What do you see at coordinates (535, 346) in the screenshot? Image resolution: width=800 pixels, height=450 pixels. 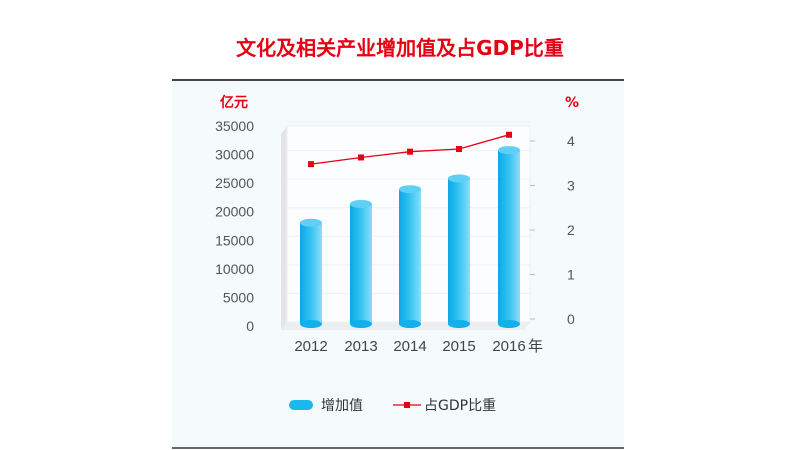 I see `x-axis-unit: 年` at bounding box center [535, 346].